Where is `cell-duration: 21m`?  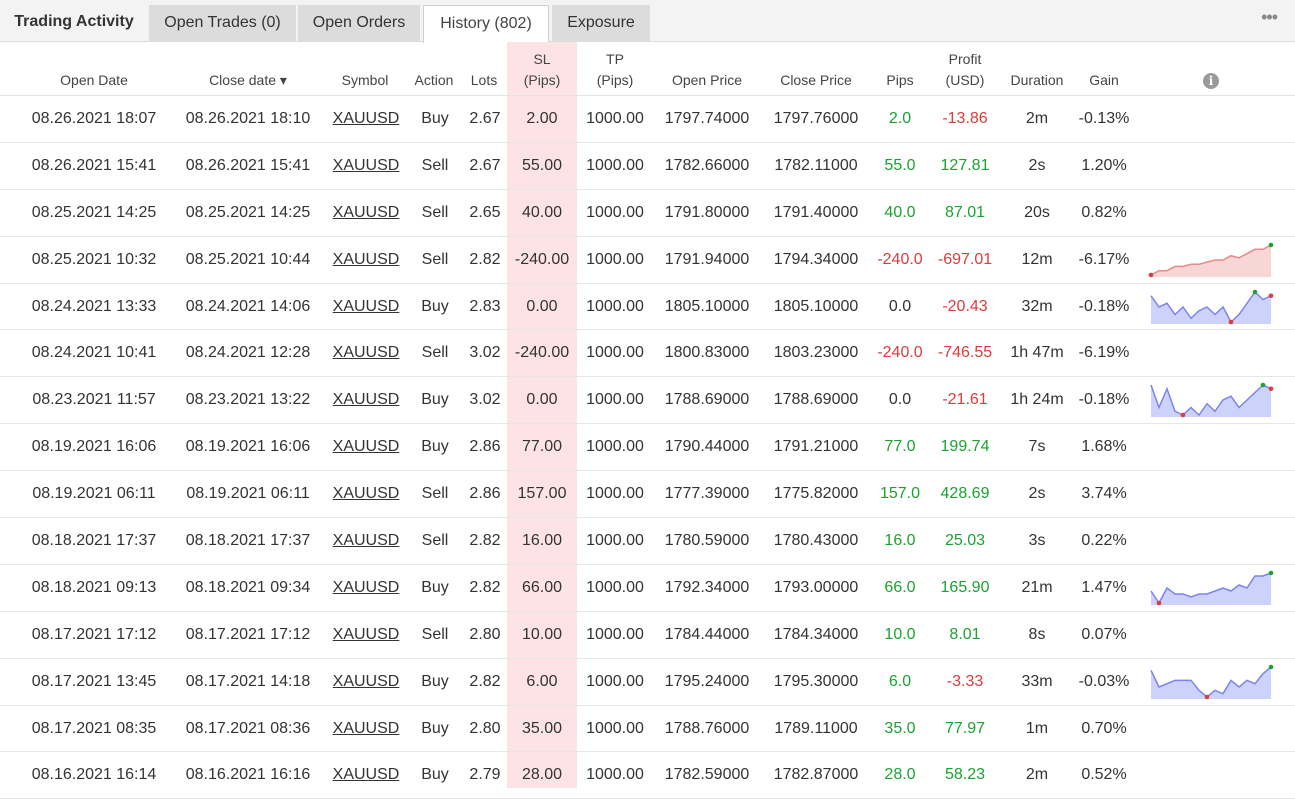
cell-duration: 21m is located at coordinates (1037, 587).